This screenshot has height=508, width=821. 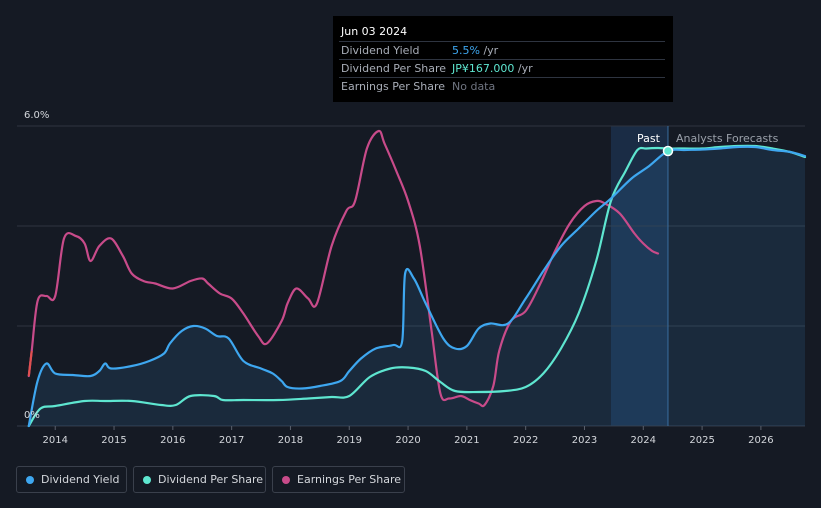 I want to click on tooltip-value: JP¥167.000 /yr, so click(x=492, y=68).